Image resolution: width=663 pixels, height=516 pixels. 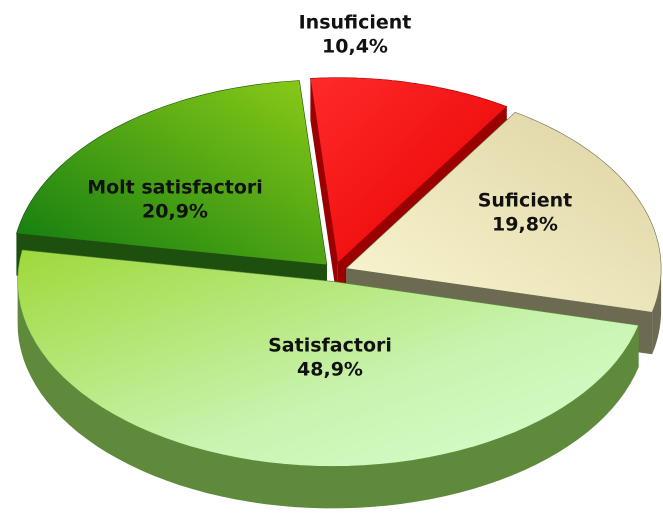 What do you see at coordinates (330, 346) in the screenshot?
I see `slice-label: Satisfactori` at bounding box center [330, 346].